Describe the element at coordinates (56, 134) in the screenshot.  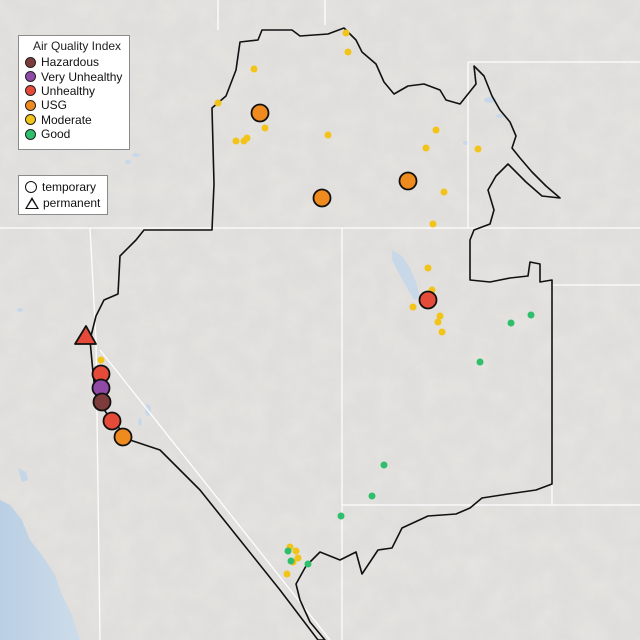
I see `legend-label: Good` at that location.